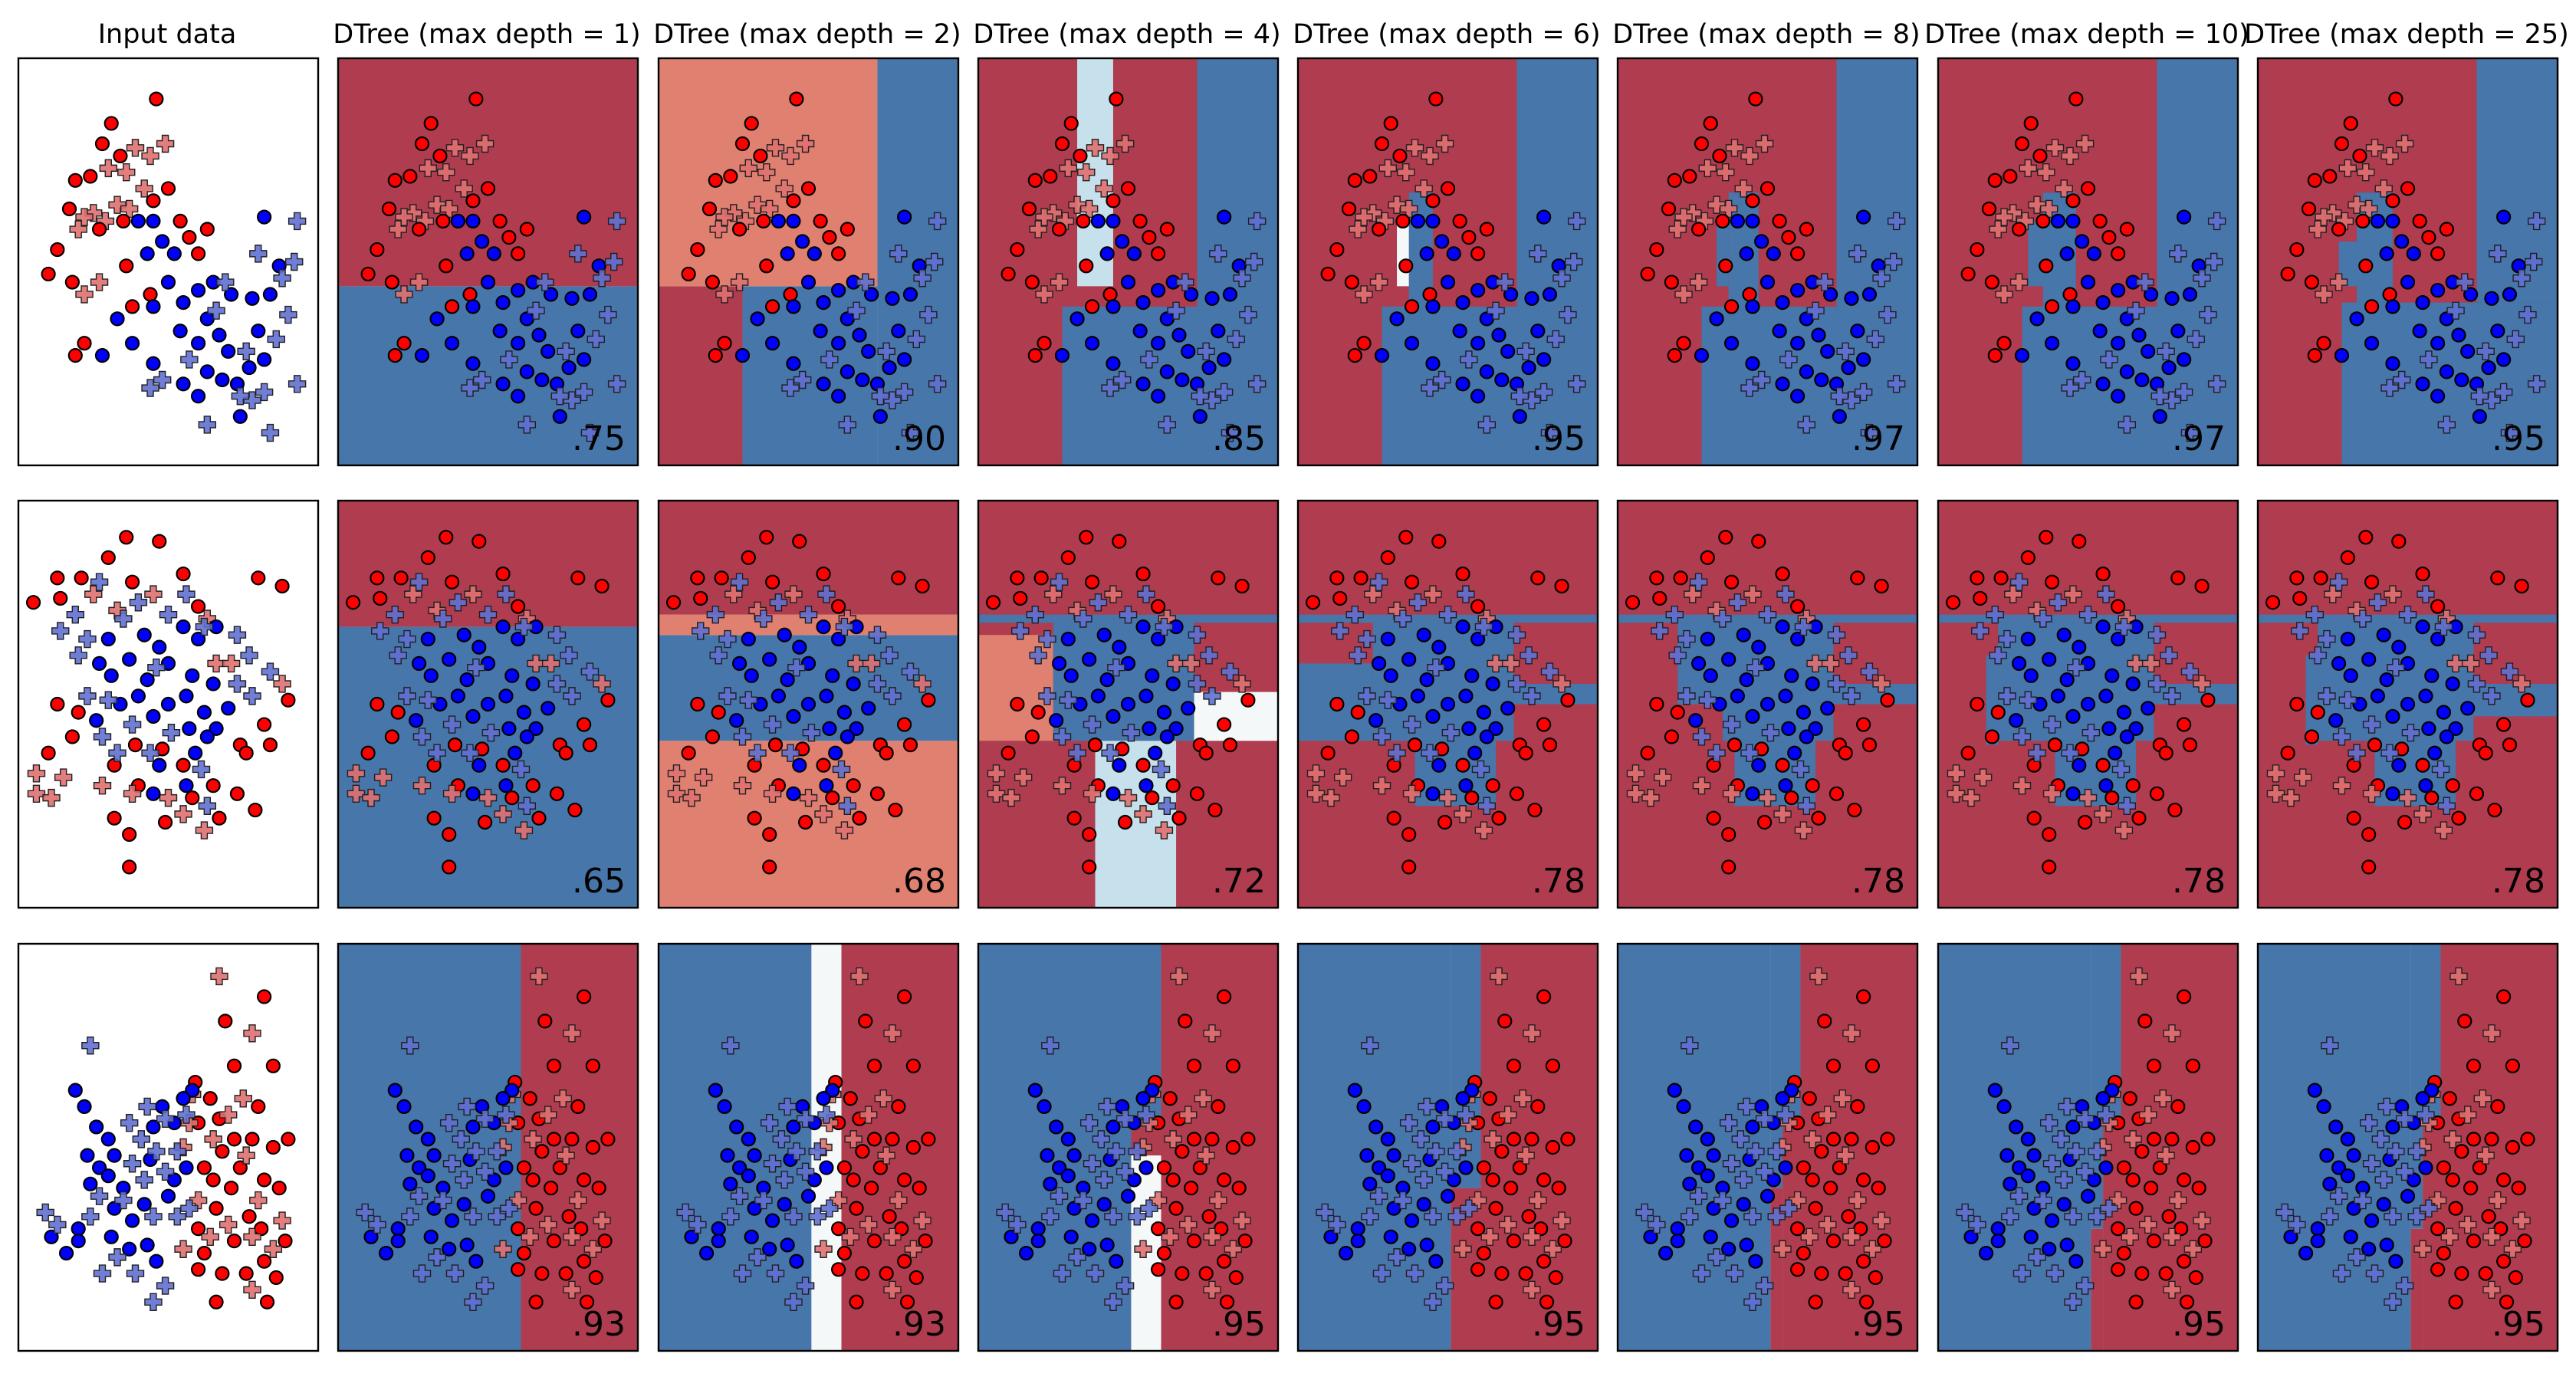 This screenshot has height=1380, width=2576. What do you see at coordinates (168, 261) in the screenshot?
I see `panel-background` at bounding box center [168, 261].